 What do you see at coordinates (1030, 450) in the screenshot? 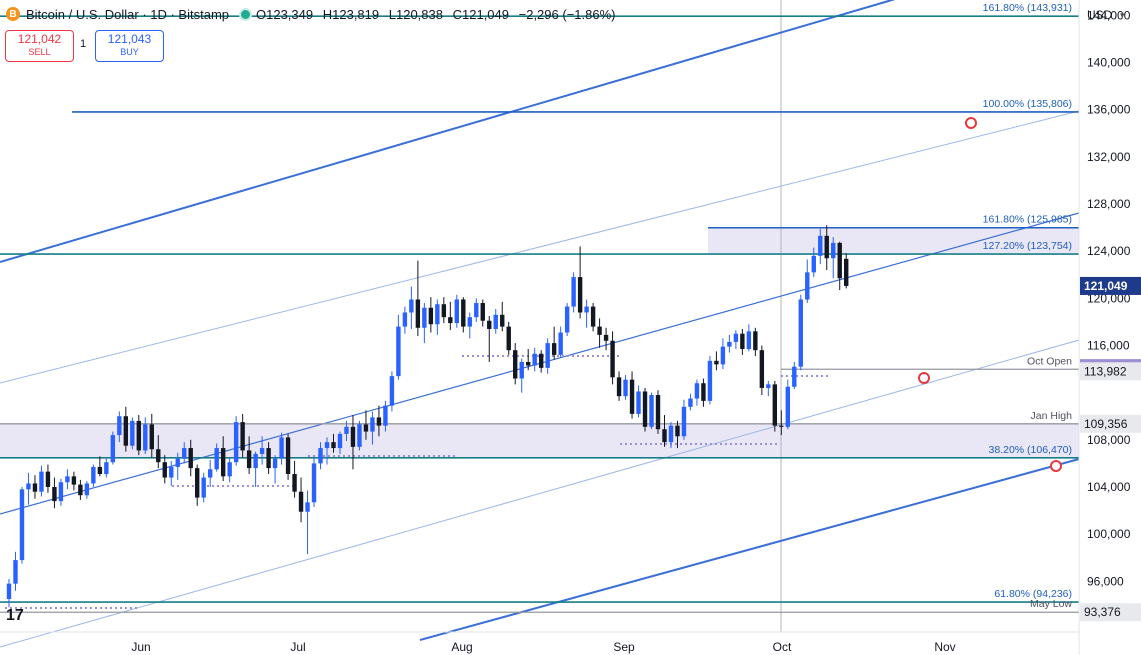
I see `level-label-6: 38.20% (106,470)` at bounding box center [1030, 450].